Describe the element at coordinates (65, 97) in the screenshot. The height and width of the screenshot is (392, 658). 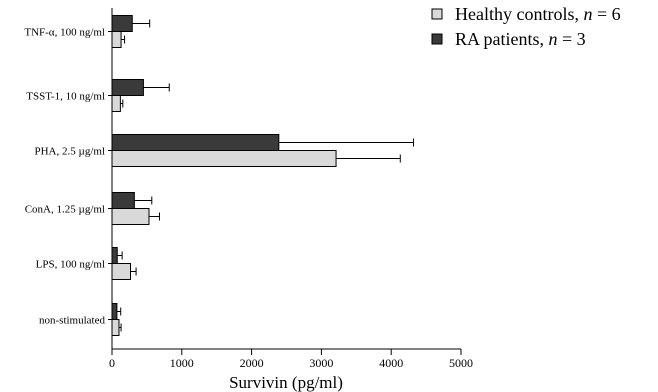
I see `category-label-1: TSST-1, 10 ng/ml` at that location.